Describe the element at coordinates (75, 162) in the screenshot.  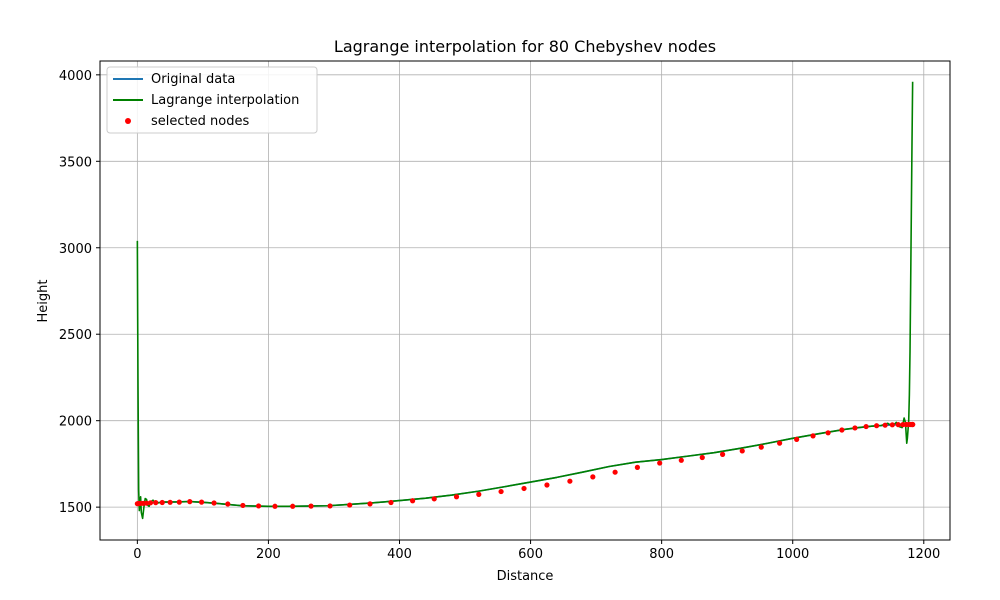
I see `y-tick-label: 3500` at that location.